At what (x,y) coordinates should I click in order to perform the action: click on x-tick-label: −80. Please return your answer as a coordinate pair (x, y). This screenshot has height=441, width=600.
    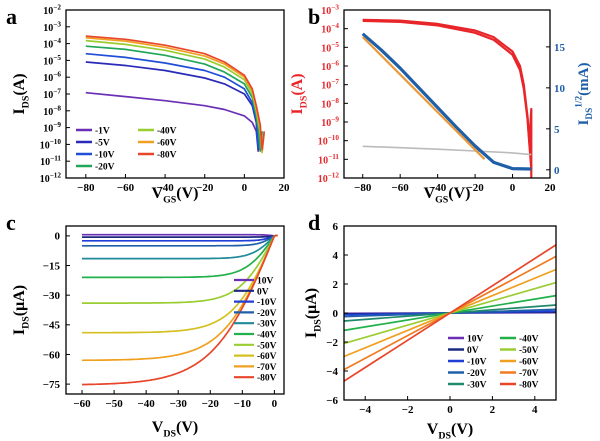
    Looking at the image, I should click on (363, 188).